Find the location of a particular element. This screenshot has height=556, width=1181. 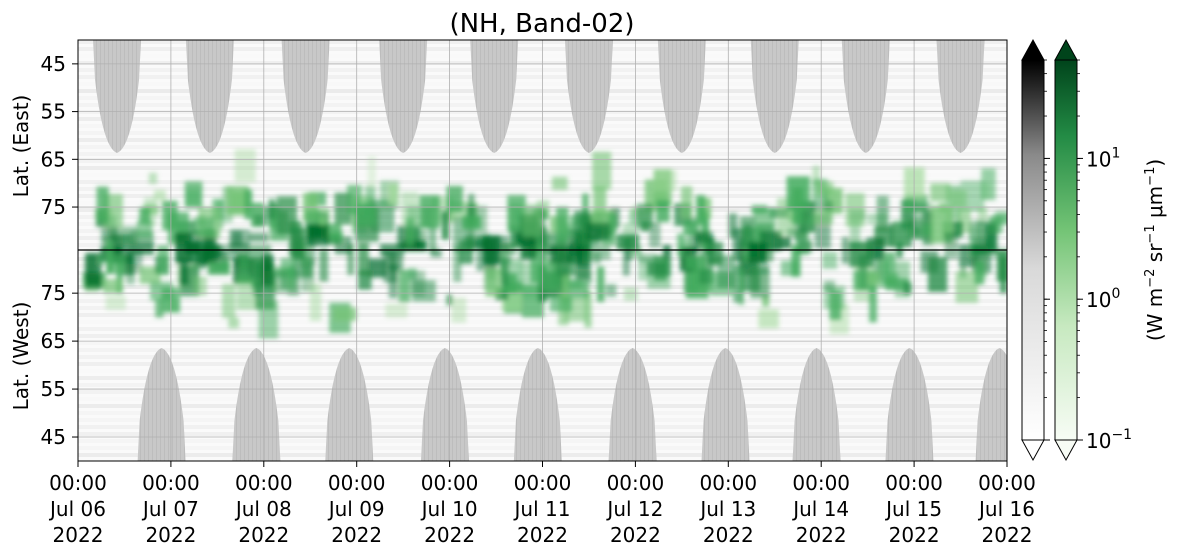

colorbar-tick-base: 10 is located at coordinates (1098, 441).